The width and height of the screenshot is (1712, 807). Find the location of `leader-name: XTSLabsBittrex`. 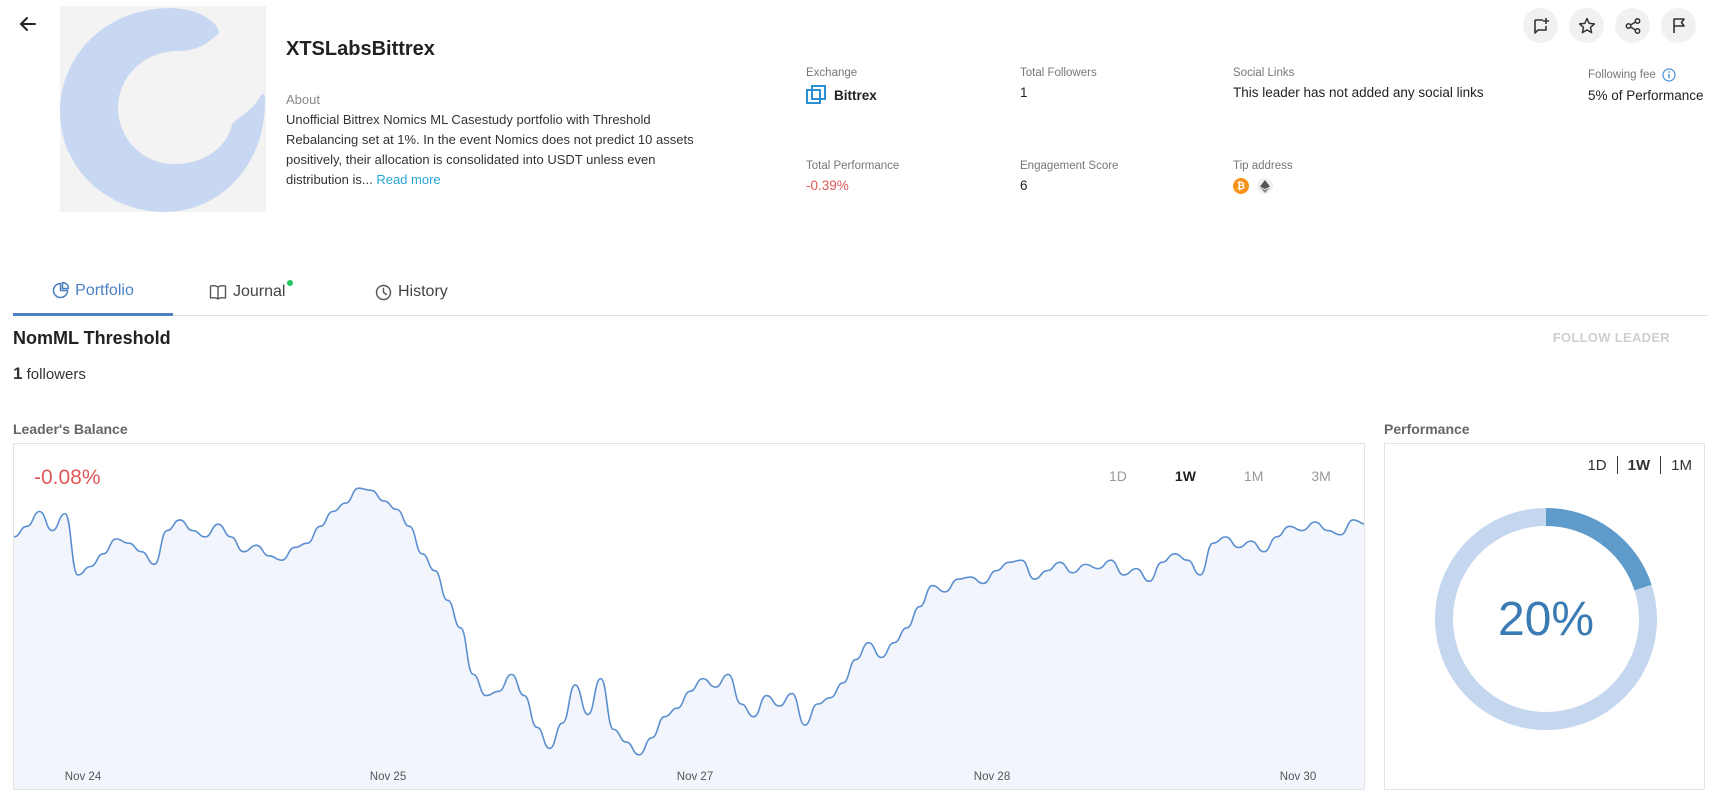

leader-name: XTSLabsBittrex is located at coordinates (360, 49).